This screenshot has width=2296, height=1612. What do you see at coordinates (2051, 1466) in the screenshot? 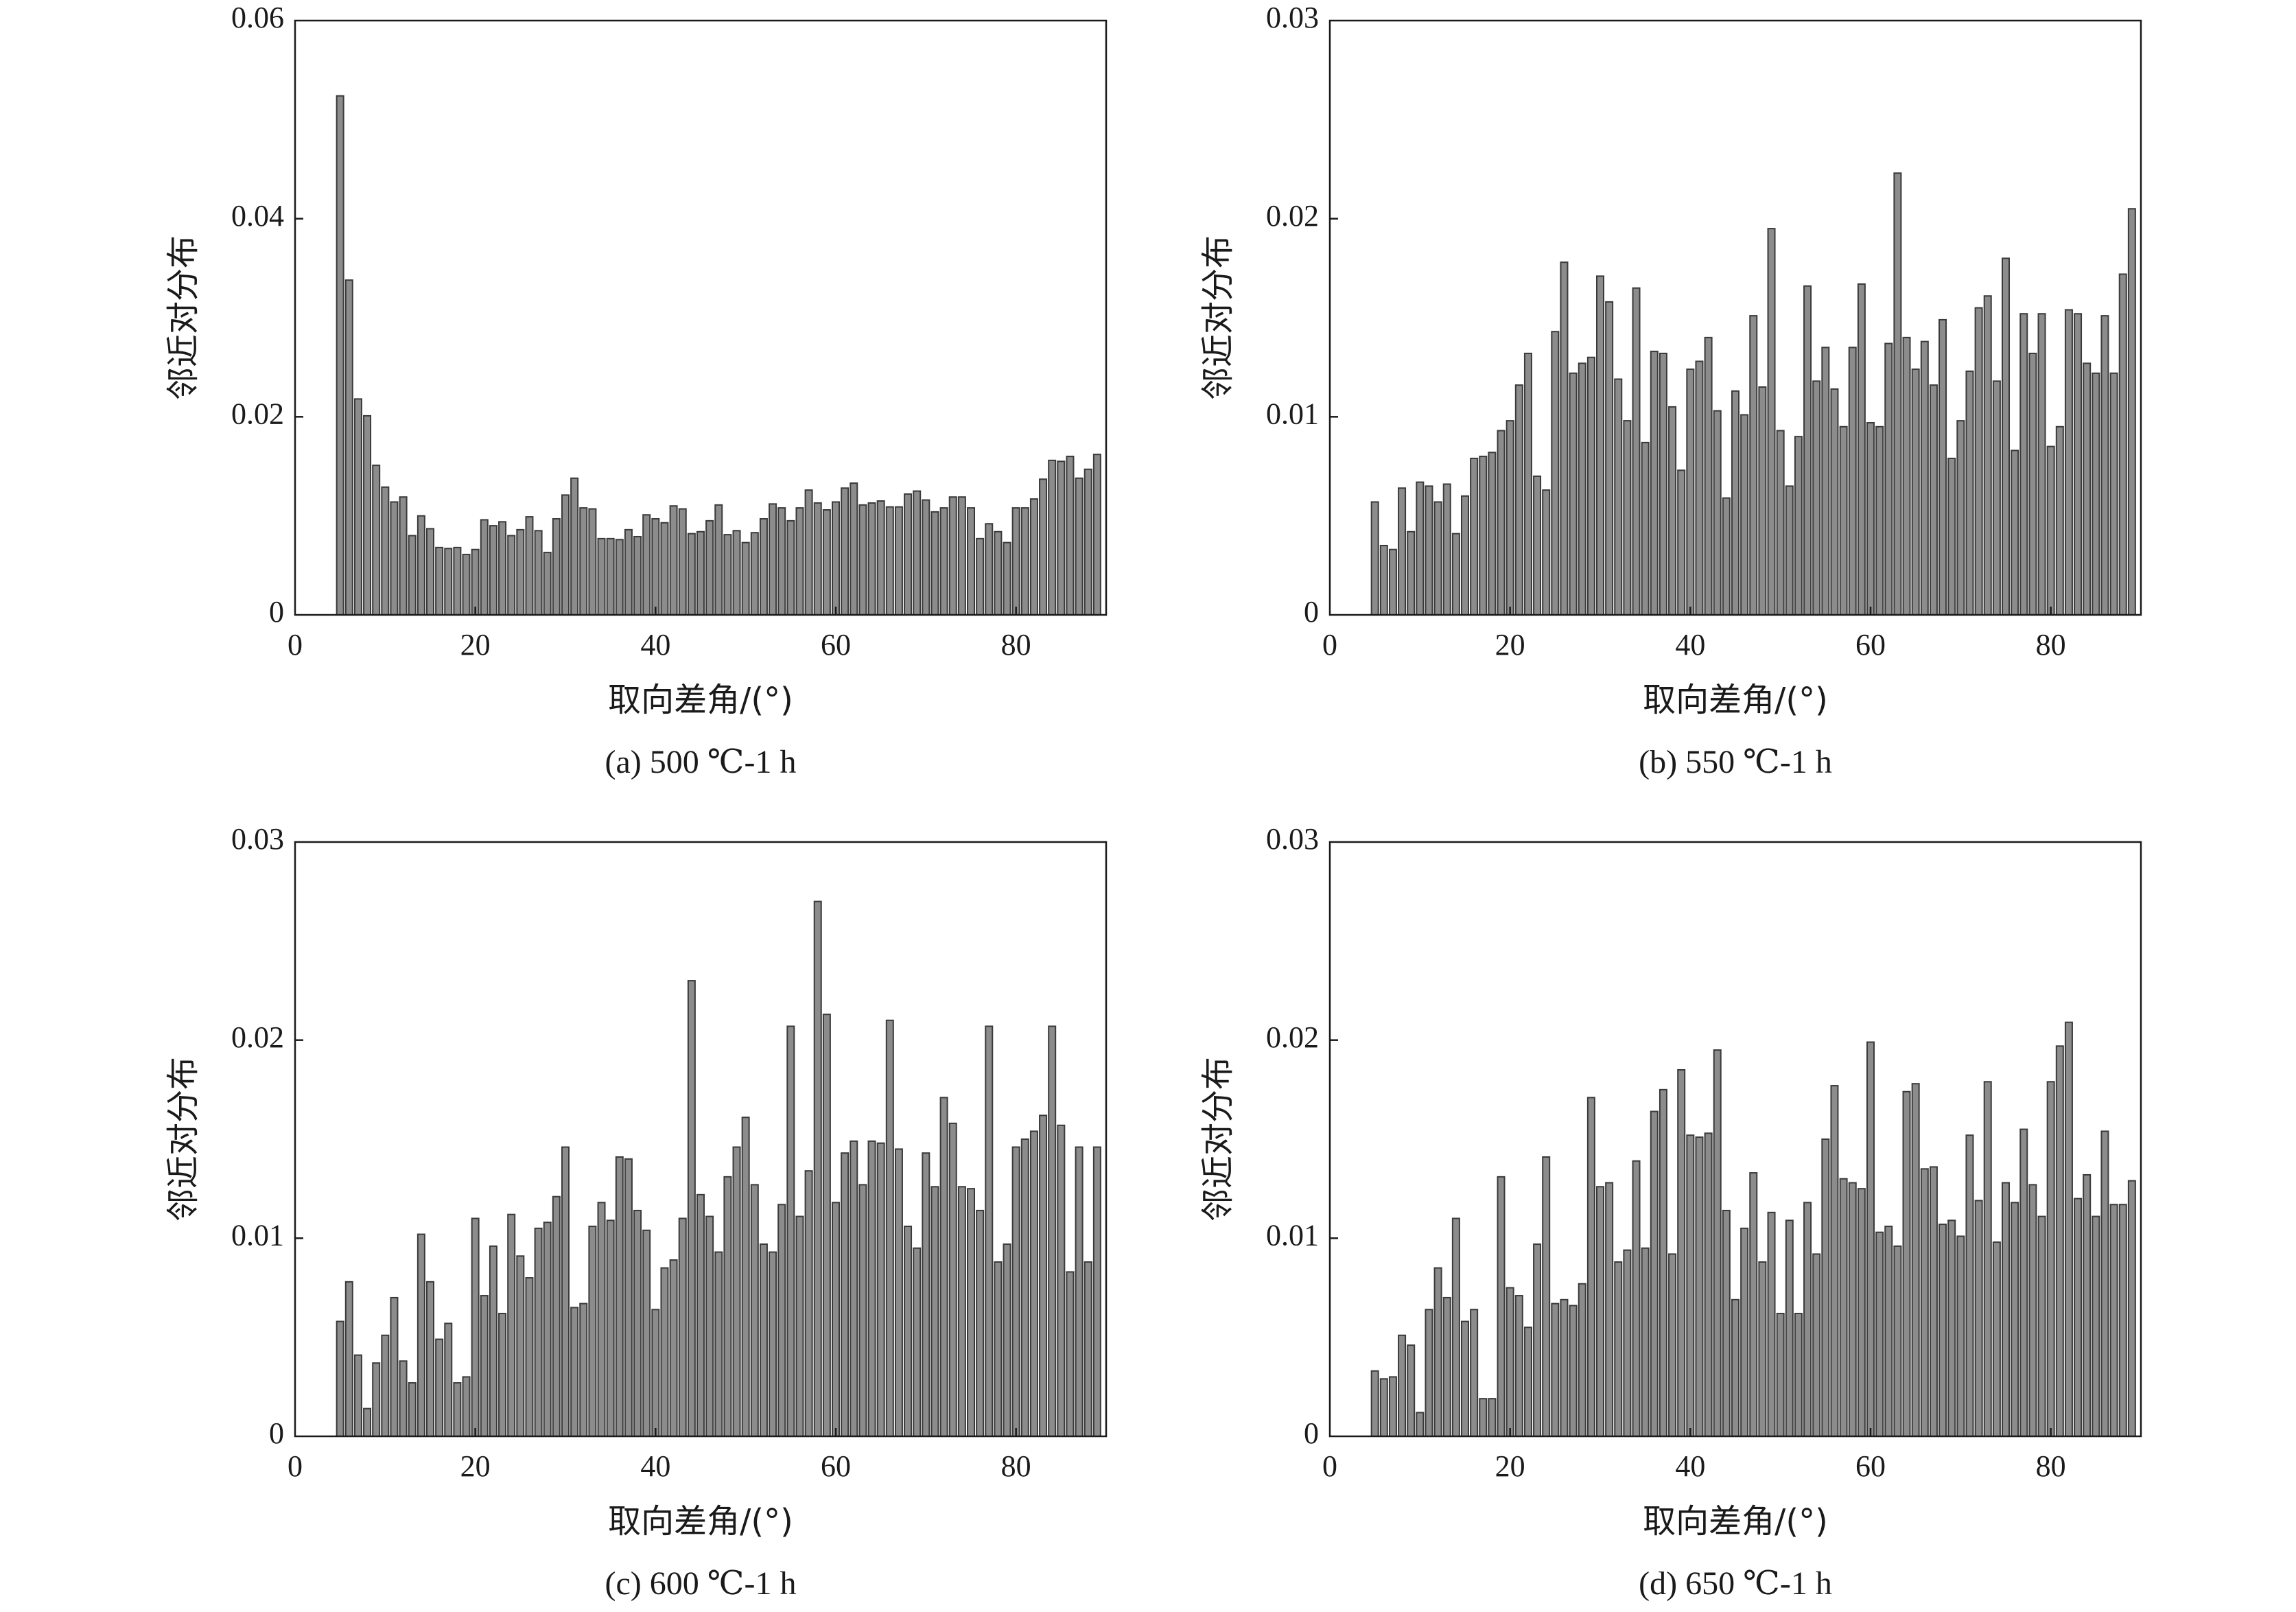
I see `panel-d-x-tick-label: 80` at bounding box center [2051, 1466].